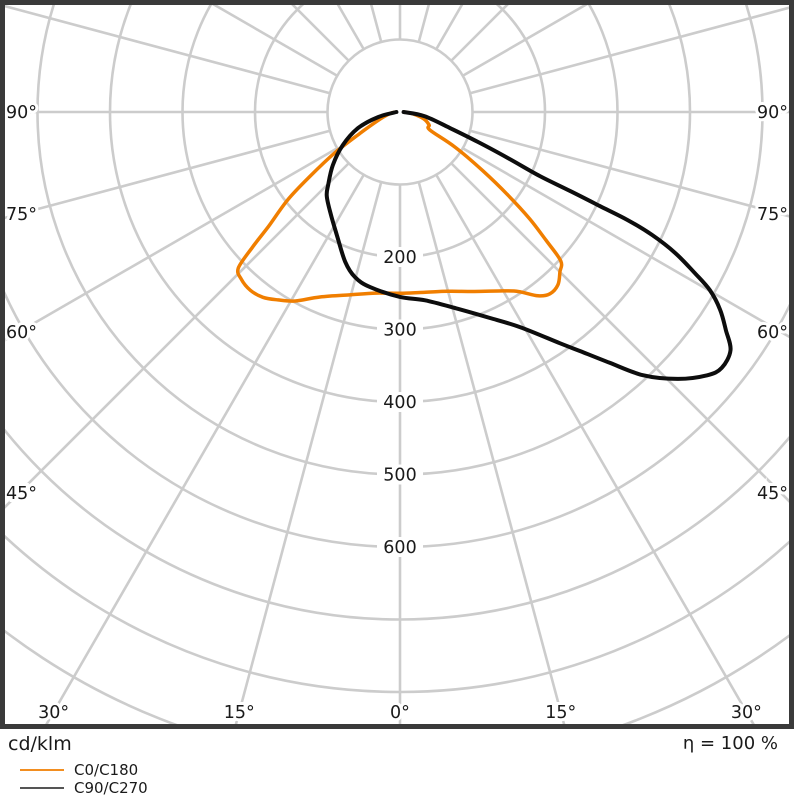 The height and width of the screenshot is (800, 800). Describe the element at coordinates (400, 713) in the screenshot. I see `svg-text: 0°` at that location.